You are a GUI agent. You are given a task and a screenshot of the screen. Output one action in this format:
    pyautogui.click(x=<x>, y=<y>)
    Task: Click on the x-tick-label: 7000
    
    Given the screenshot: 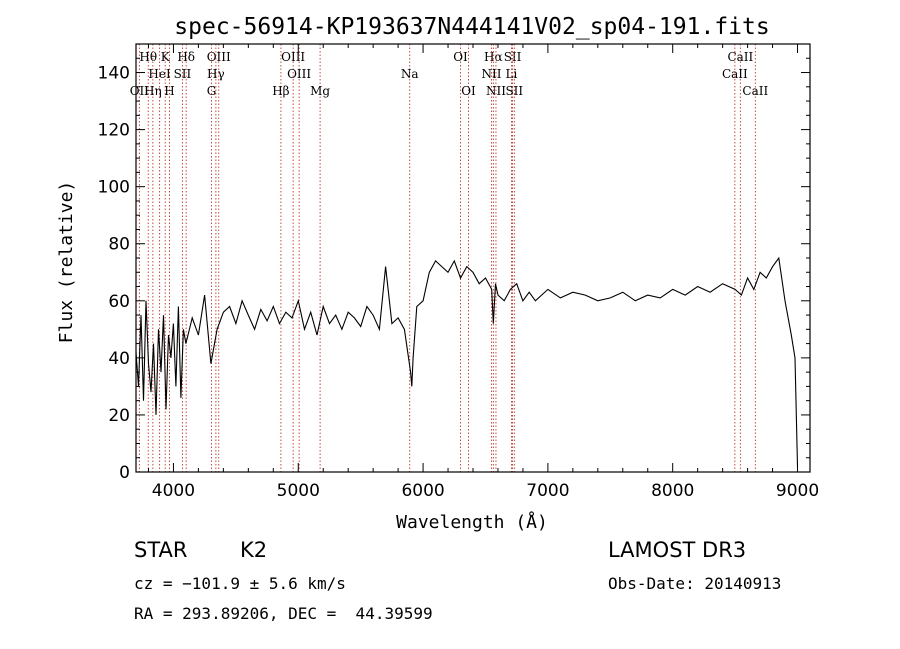 What is the action you would take?
    pyautogui.click(x=547, y=491)
    